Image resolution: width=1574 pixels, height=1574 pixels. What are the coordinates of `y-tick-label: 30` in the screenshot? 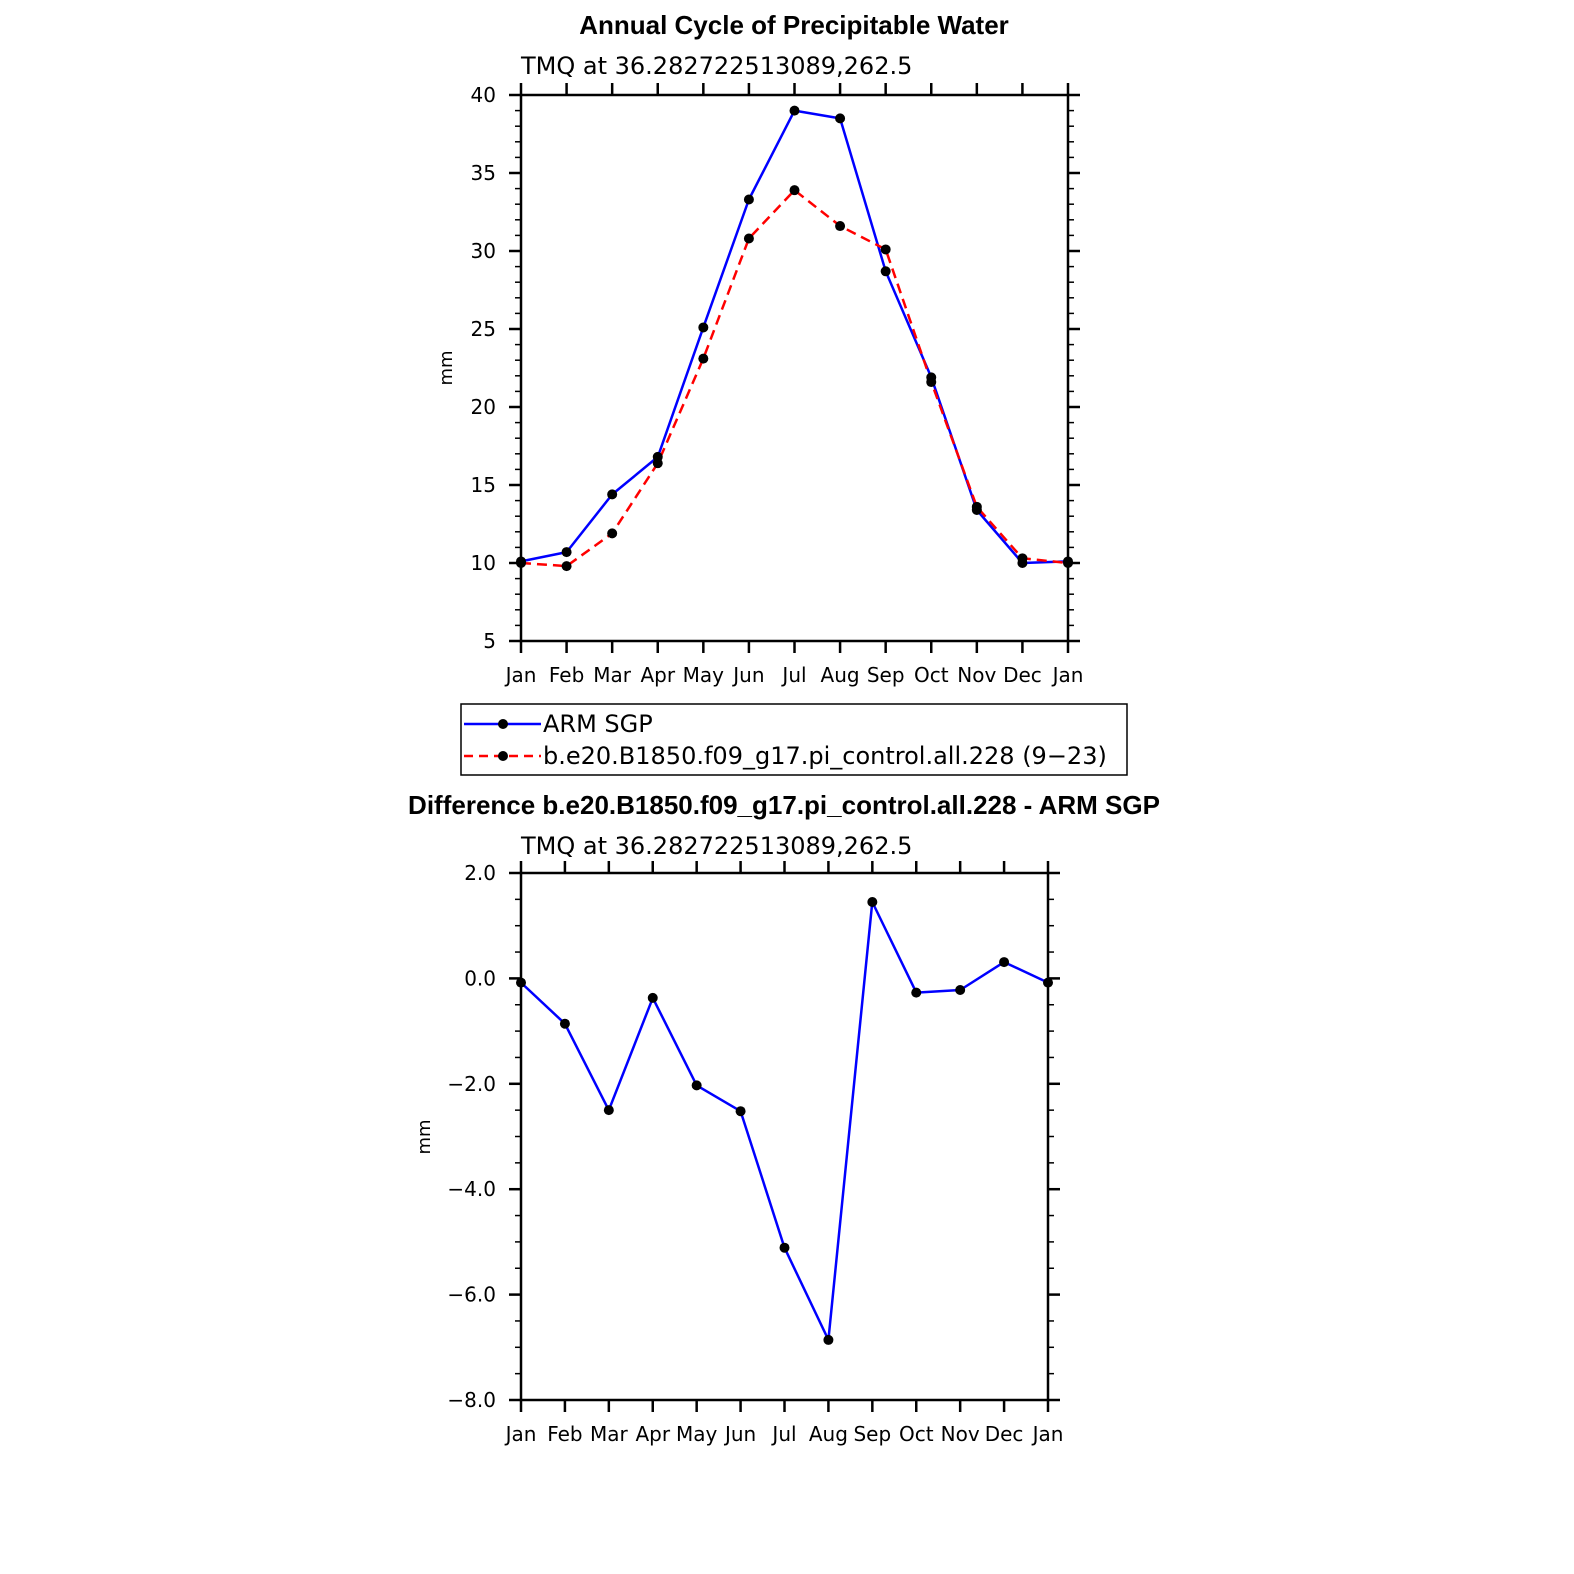 It's located at (483, 251).